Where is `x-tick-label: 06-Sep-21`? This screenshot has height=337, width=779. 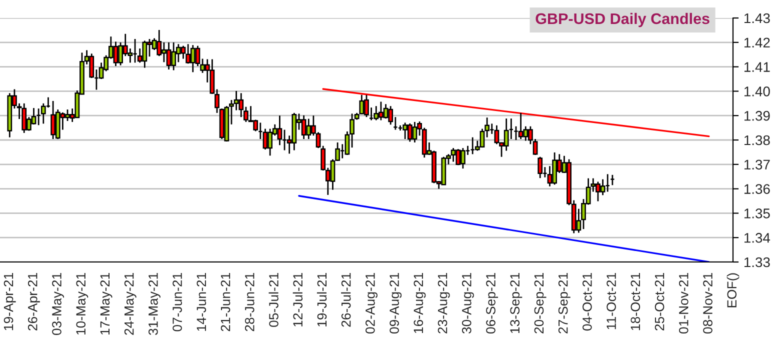
x-tick-label: 06-Sep-21 is located at coordinates (492, 303).